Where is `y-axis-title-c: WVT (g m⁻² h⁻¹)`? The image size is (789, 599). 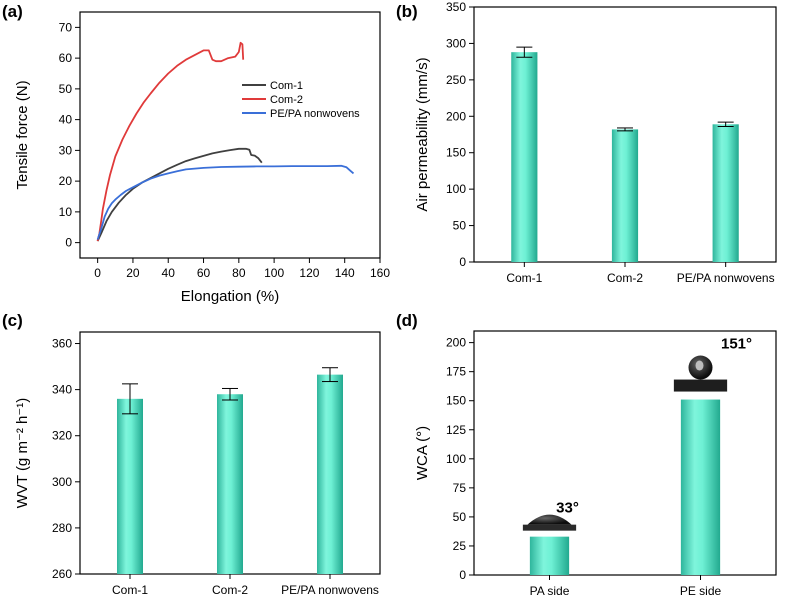 y-axis-title-c: WVT (g m⁻² h⁻¹) is located at coordinates (22, 453).